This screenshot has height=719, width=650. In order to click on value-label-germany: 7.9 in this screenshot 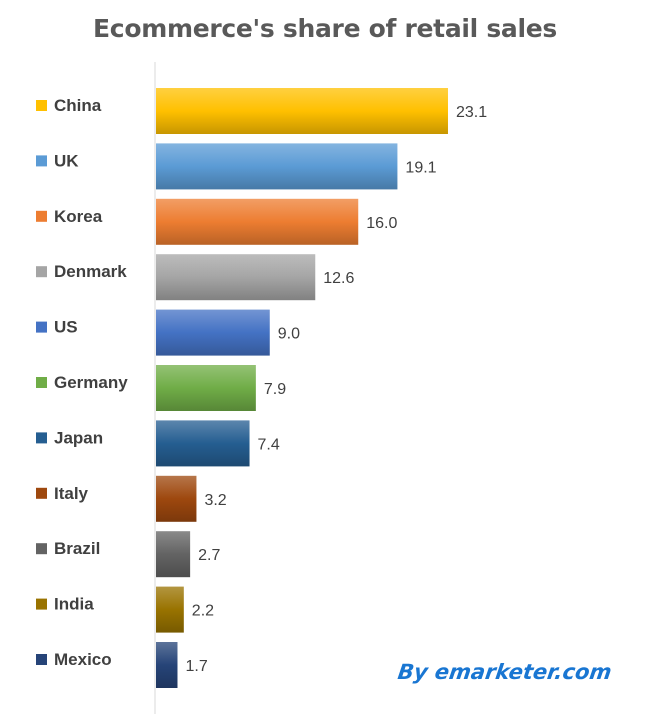, I will do `click(275, 389)`.